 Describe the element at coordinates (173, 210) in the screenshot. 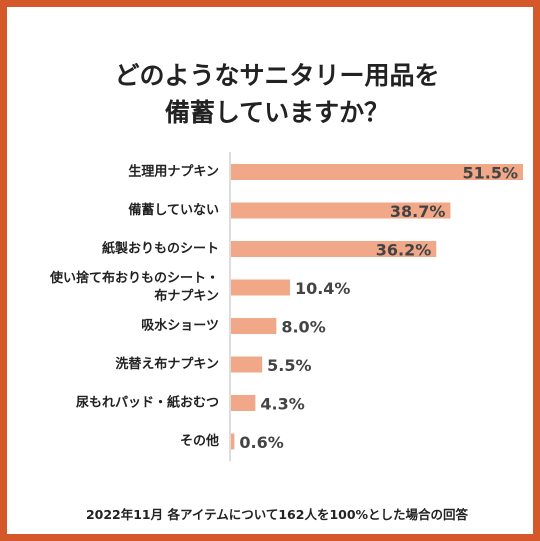

I see `category-label-1: 備蓄していない` at that location.